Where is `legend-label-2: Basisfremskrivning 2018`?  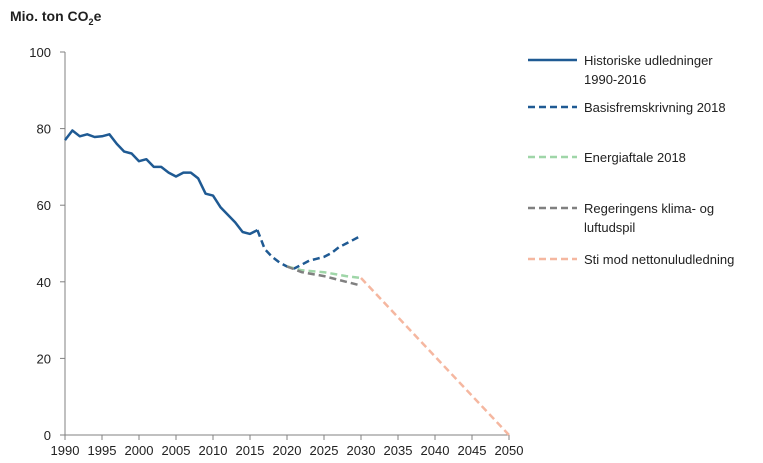
legend-label-2: Basisfremskrivning 2018 is located at coordinates (655, 107).